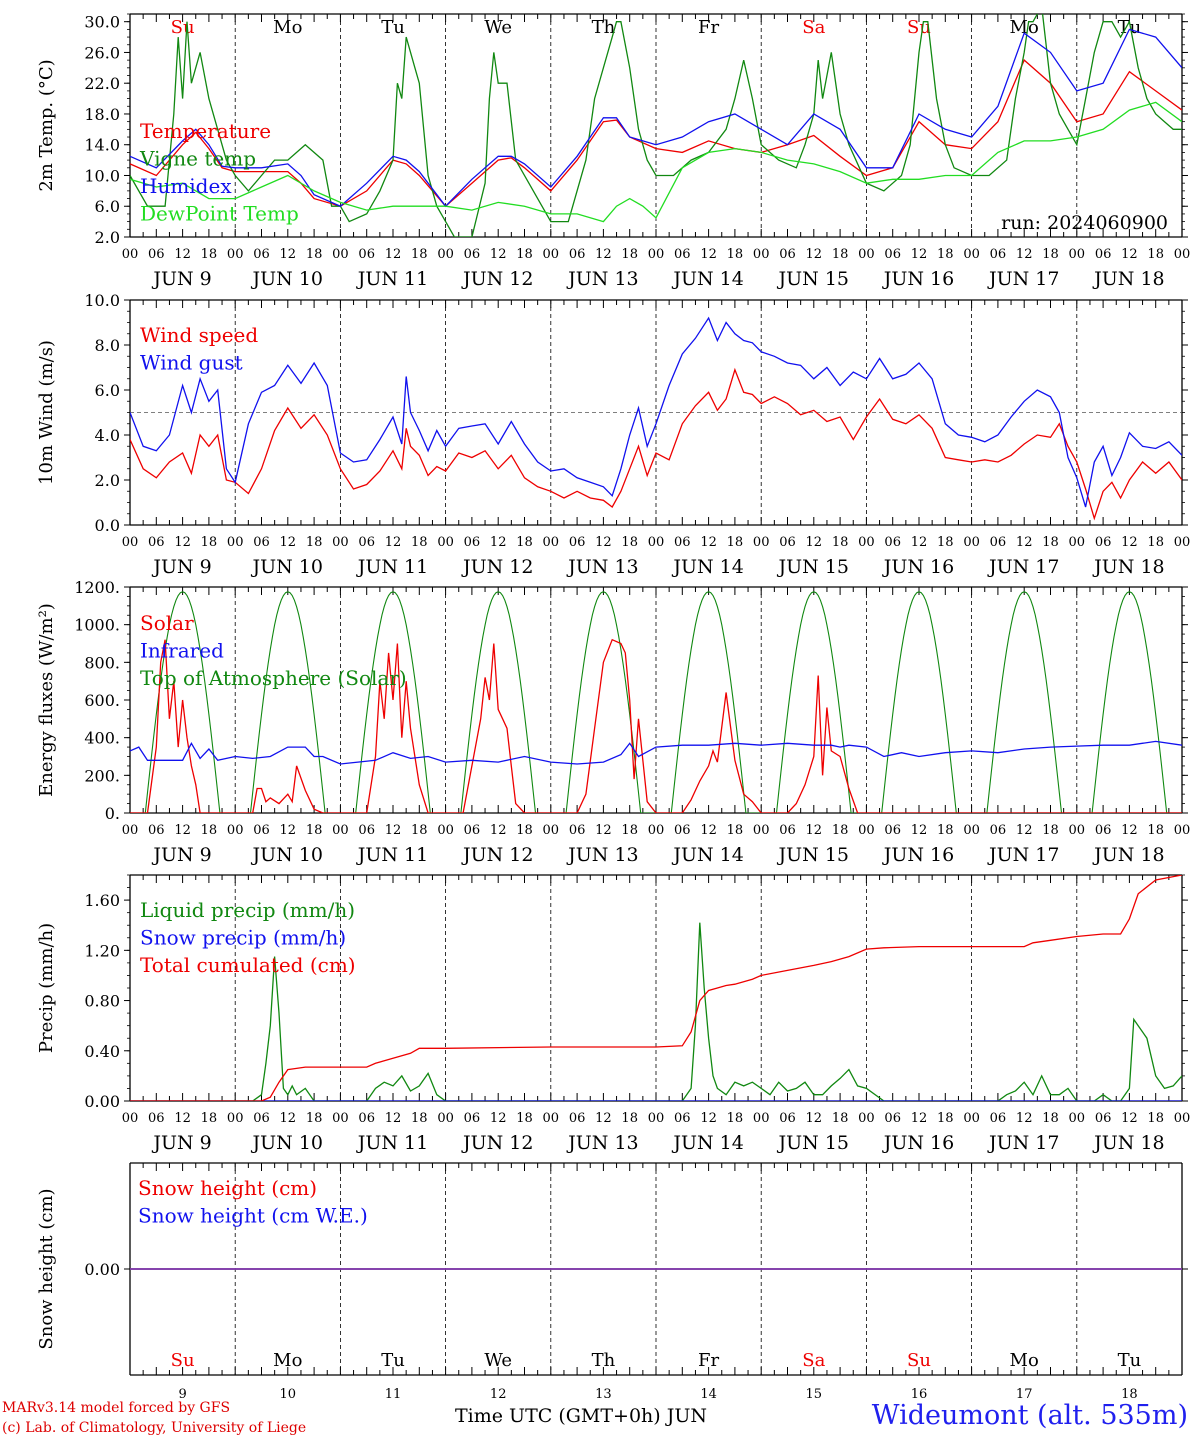  Describe the element at coordinates (1024, 1360) in the screenshot. I see `weekday-label: Mo` at that location.